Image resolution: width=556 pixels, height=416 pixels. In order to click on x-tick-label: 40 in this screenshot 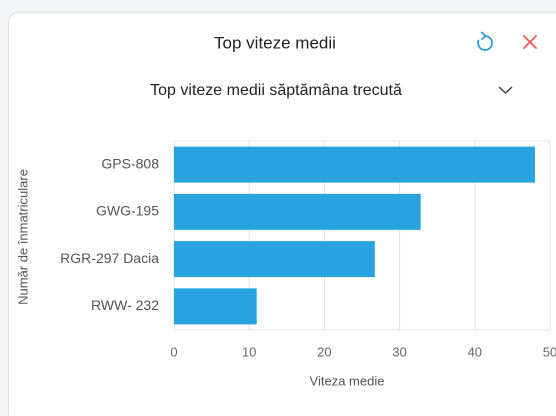, I will do `click(475, 351)`.